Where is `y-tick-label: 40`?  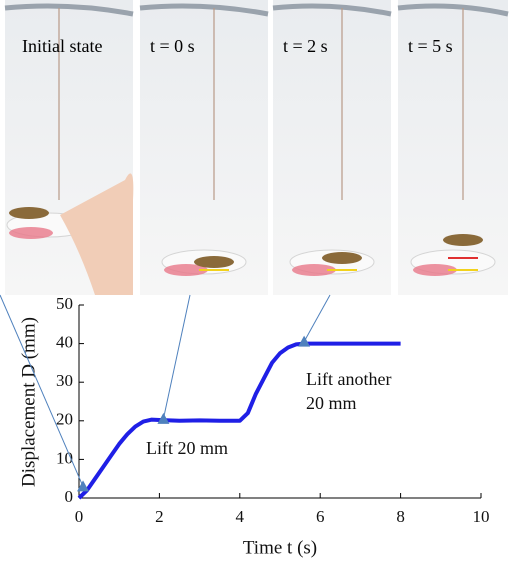
y-tick-label: 40 is located at coordinates (64, 342).